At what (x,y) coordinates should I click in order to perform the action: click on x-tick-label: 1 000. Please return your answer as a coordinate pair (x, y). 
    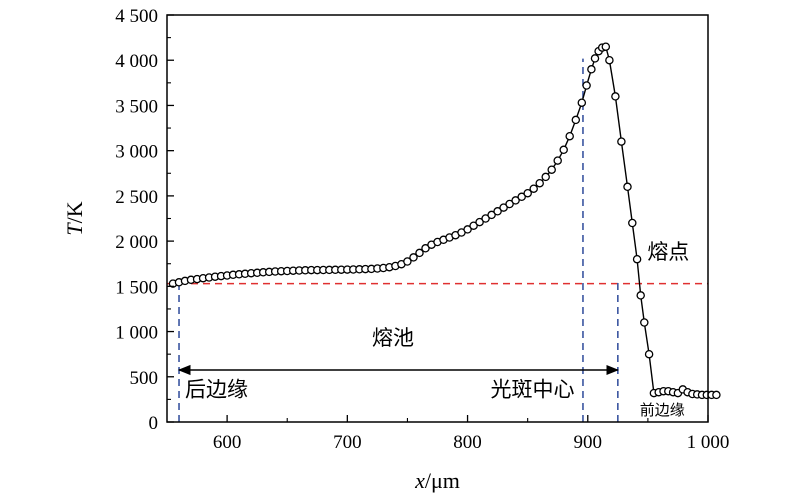
    Looking at the image, I should click on (708, 442).